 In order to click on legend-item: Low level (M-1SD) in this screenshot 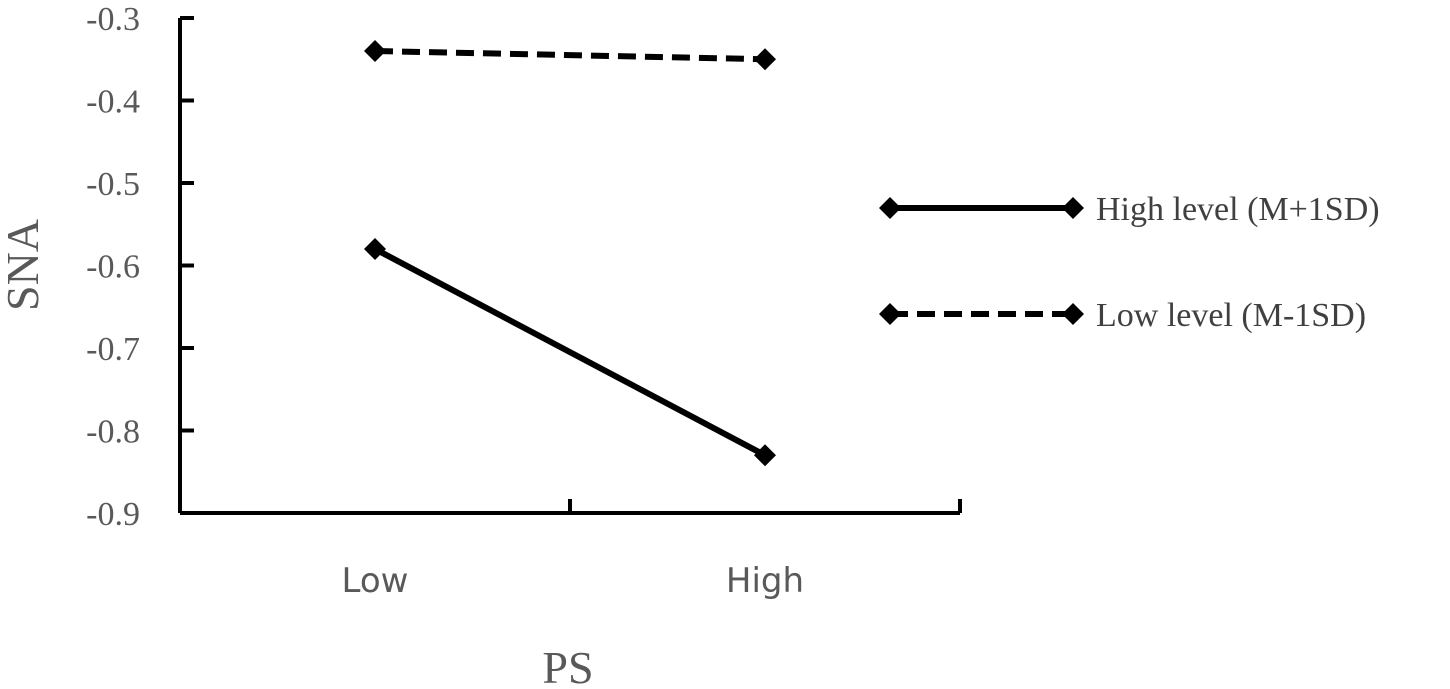, I will do `click(1122, 315)`.